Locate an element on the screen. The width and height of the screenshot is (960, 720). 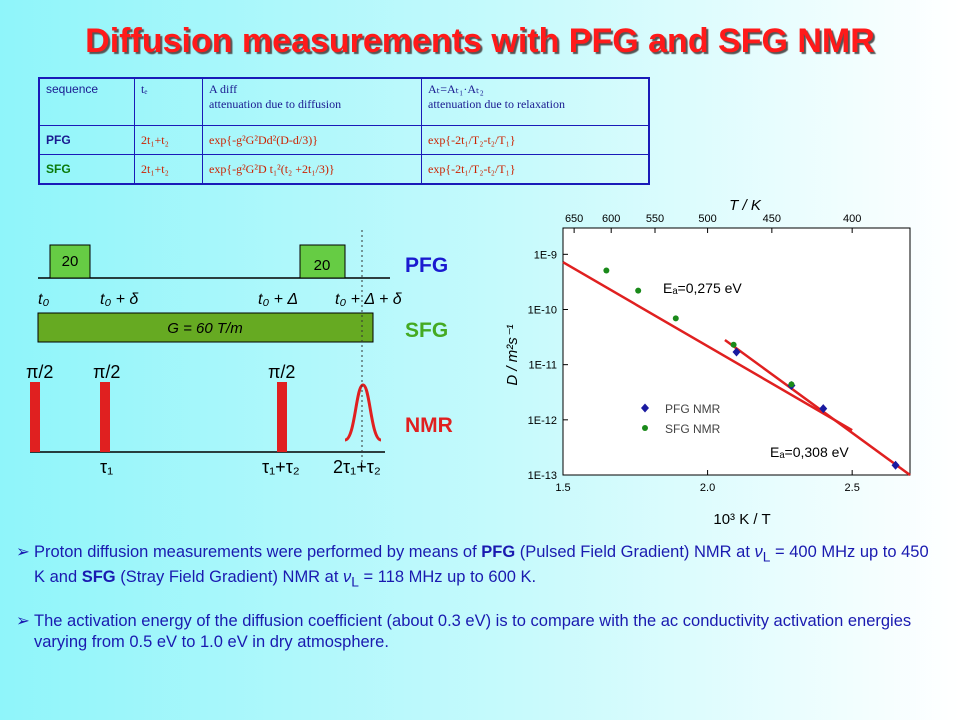
legend-label: PFG NMR is located at coordinates (693, 409).